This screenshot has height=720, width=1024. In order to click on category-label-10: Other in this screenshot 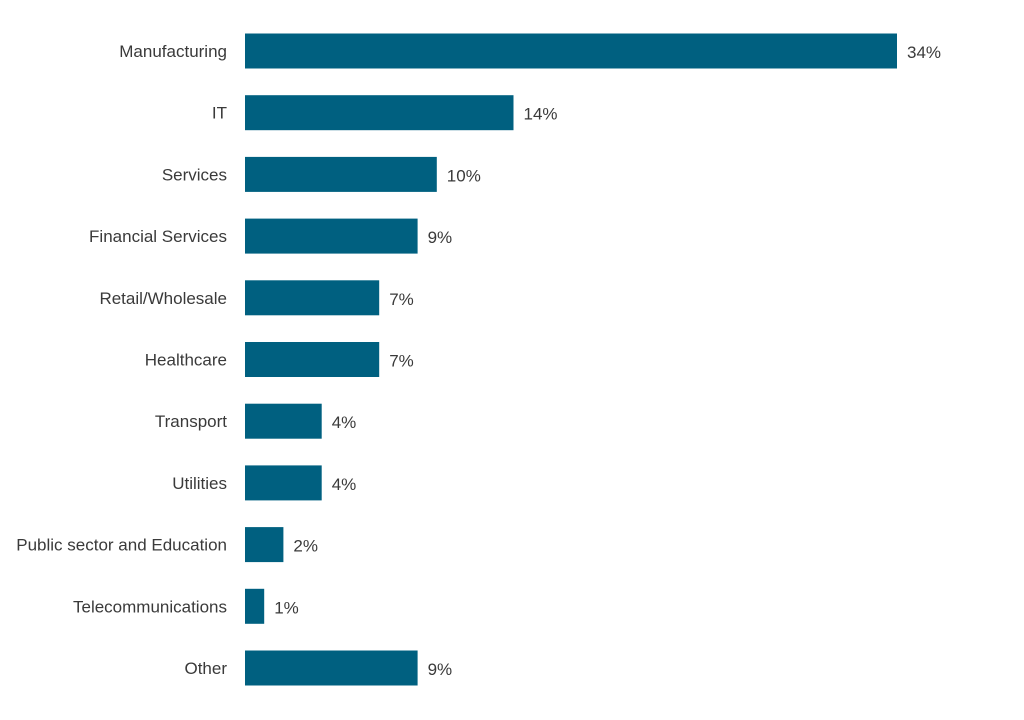, I will do `click(205, 668)`.